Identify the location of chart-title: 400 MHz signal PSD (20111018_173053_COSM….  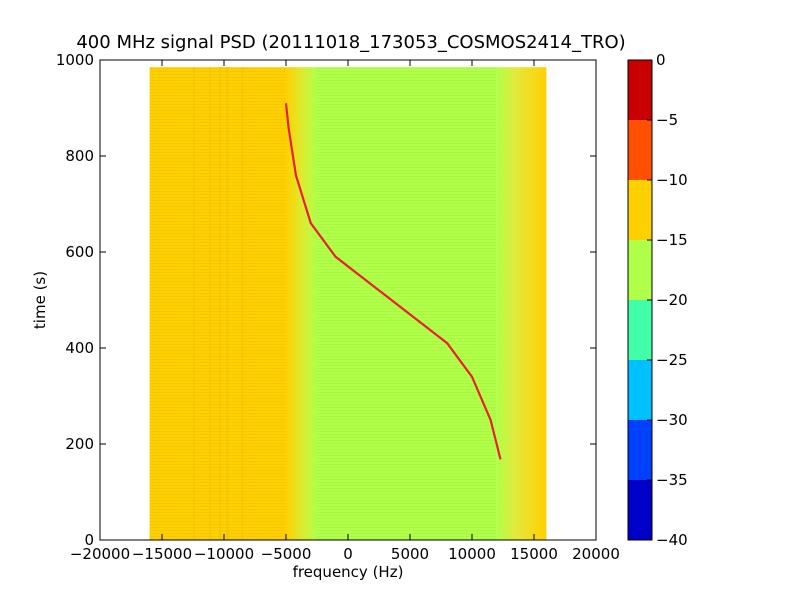
(350, 42).